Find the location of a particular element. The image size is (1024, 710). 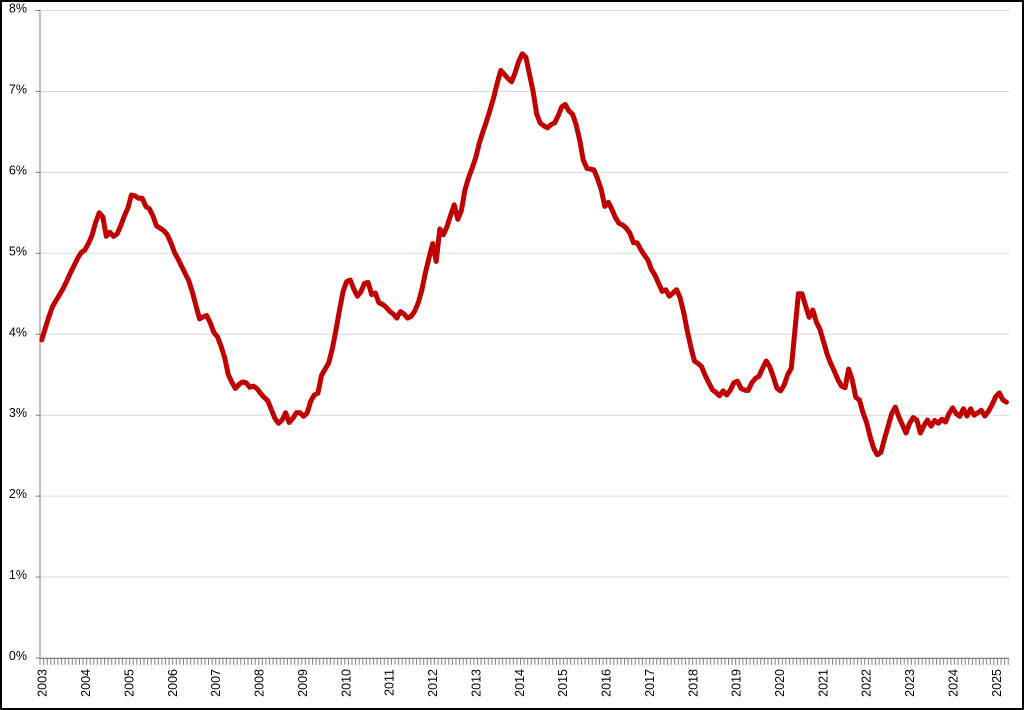

svg-text: 2019 is located at coordinates (737, 683).